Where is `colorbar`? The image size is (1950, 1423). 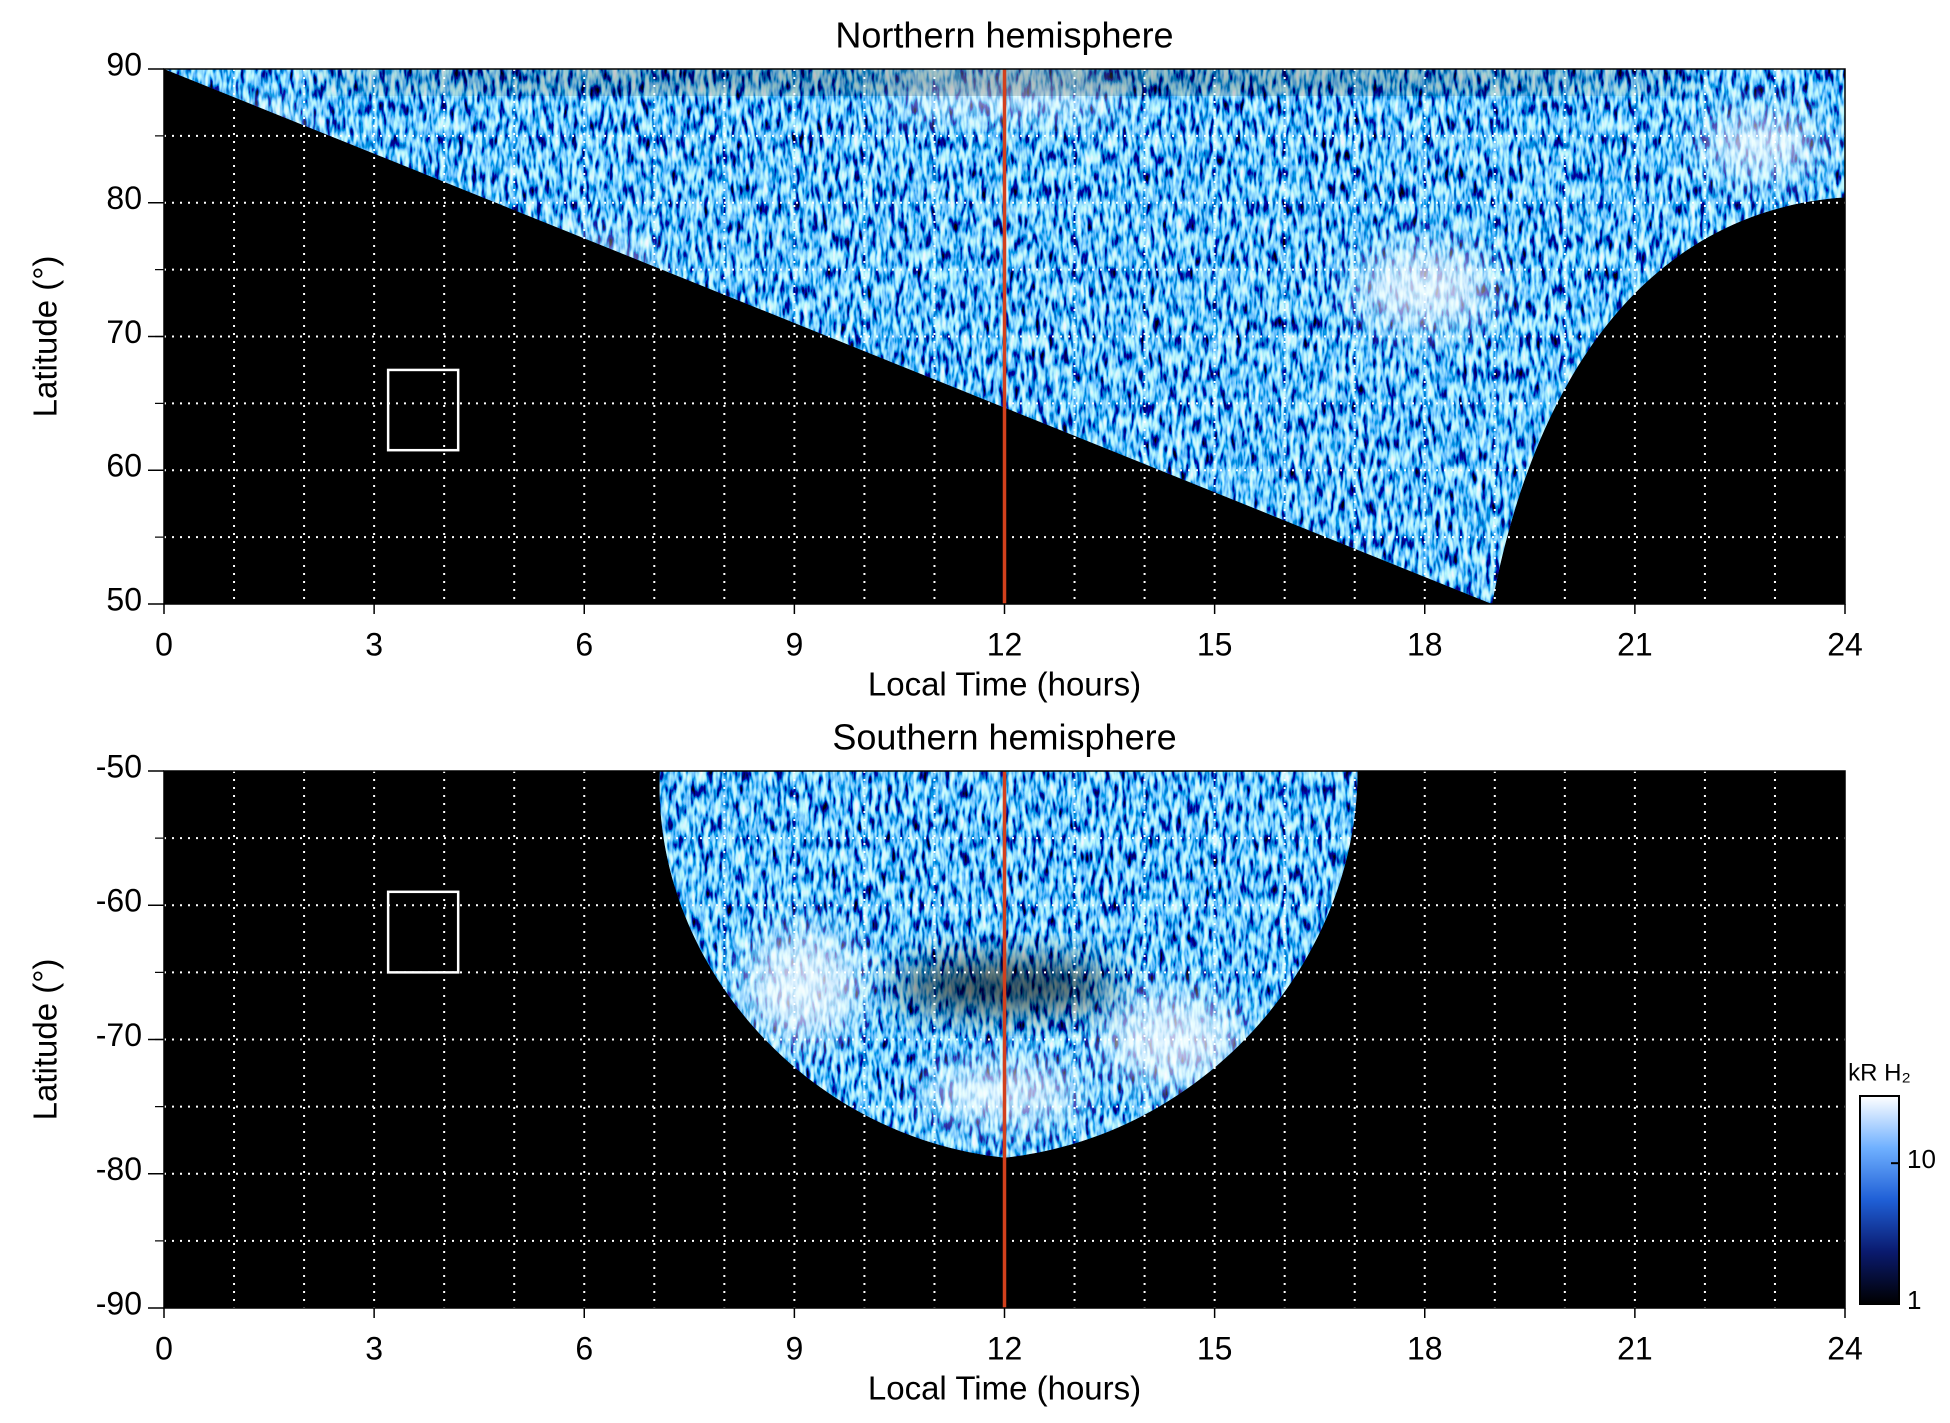 colorbar is located at coordinates (1879, 1200).